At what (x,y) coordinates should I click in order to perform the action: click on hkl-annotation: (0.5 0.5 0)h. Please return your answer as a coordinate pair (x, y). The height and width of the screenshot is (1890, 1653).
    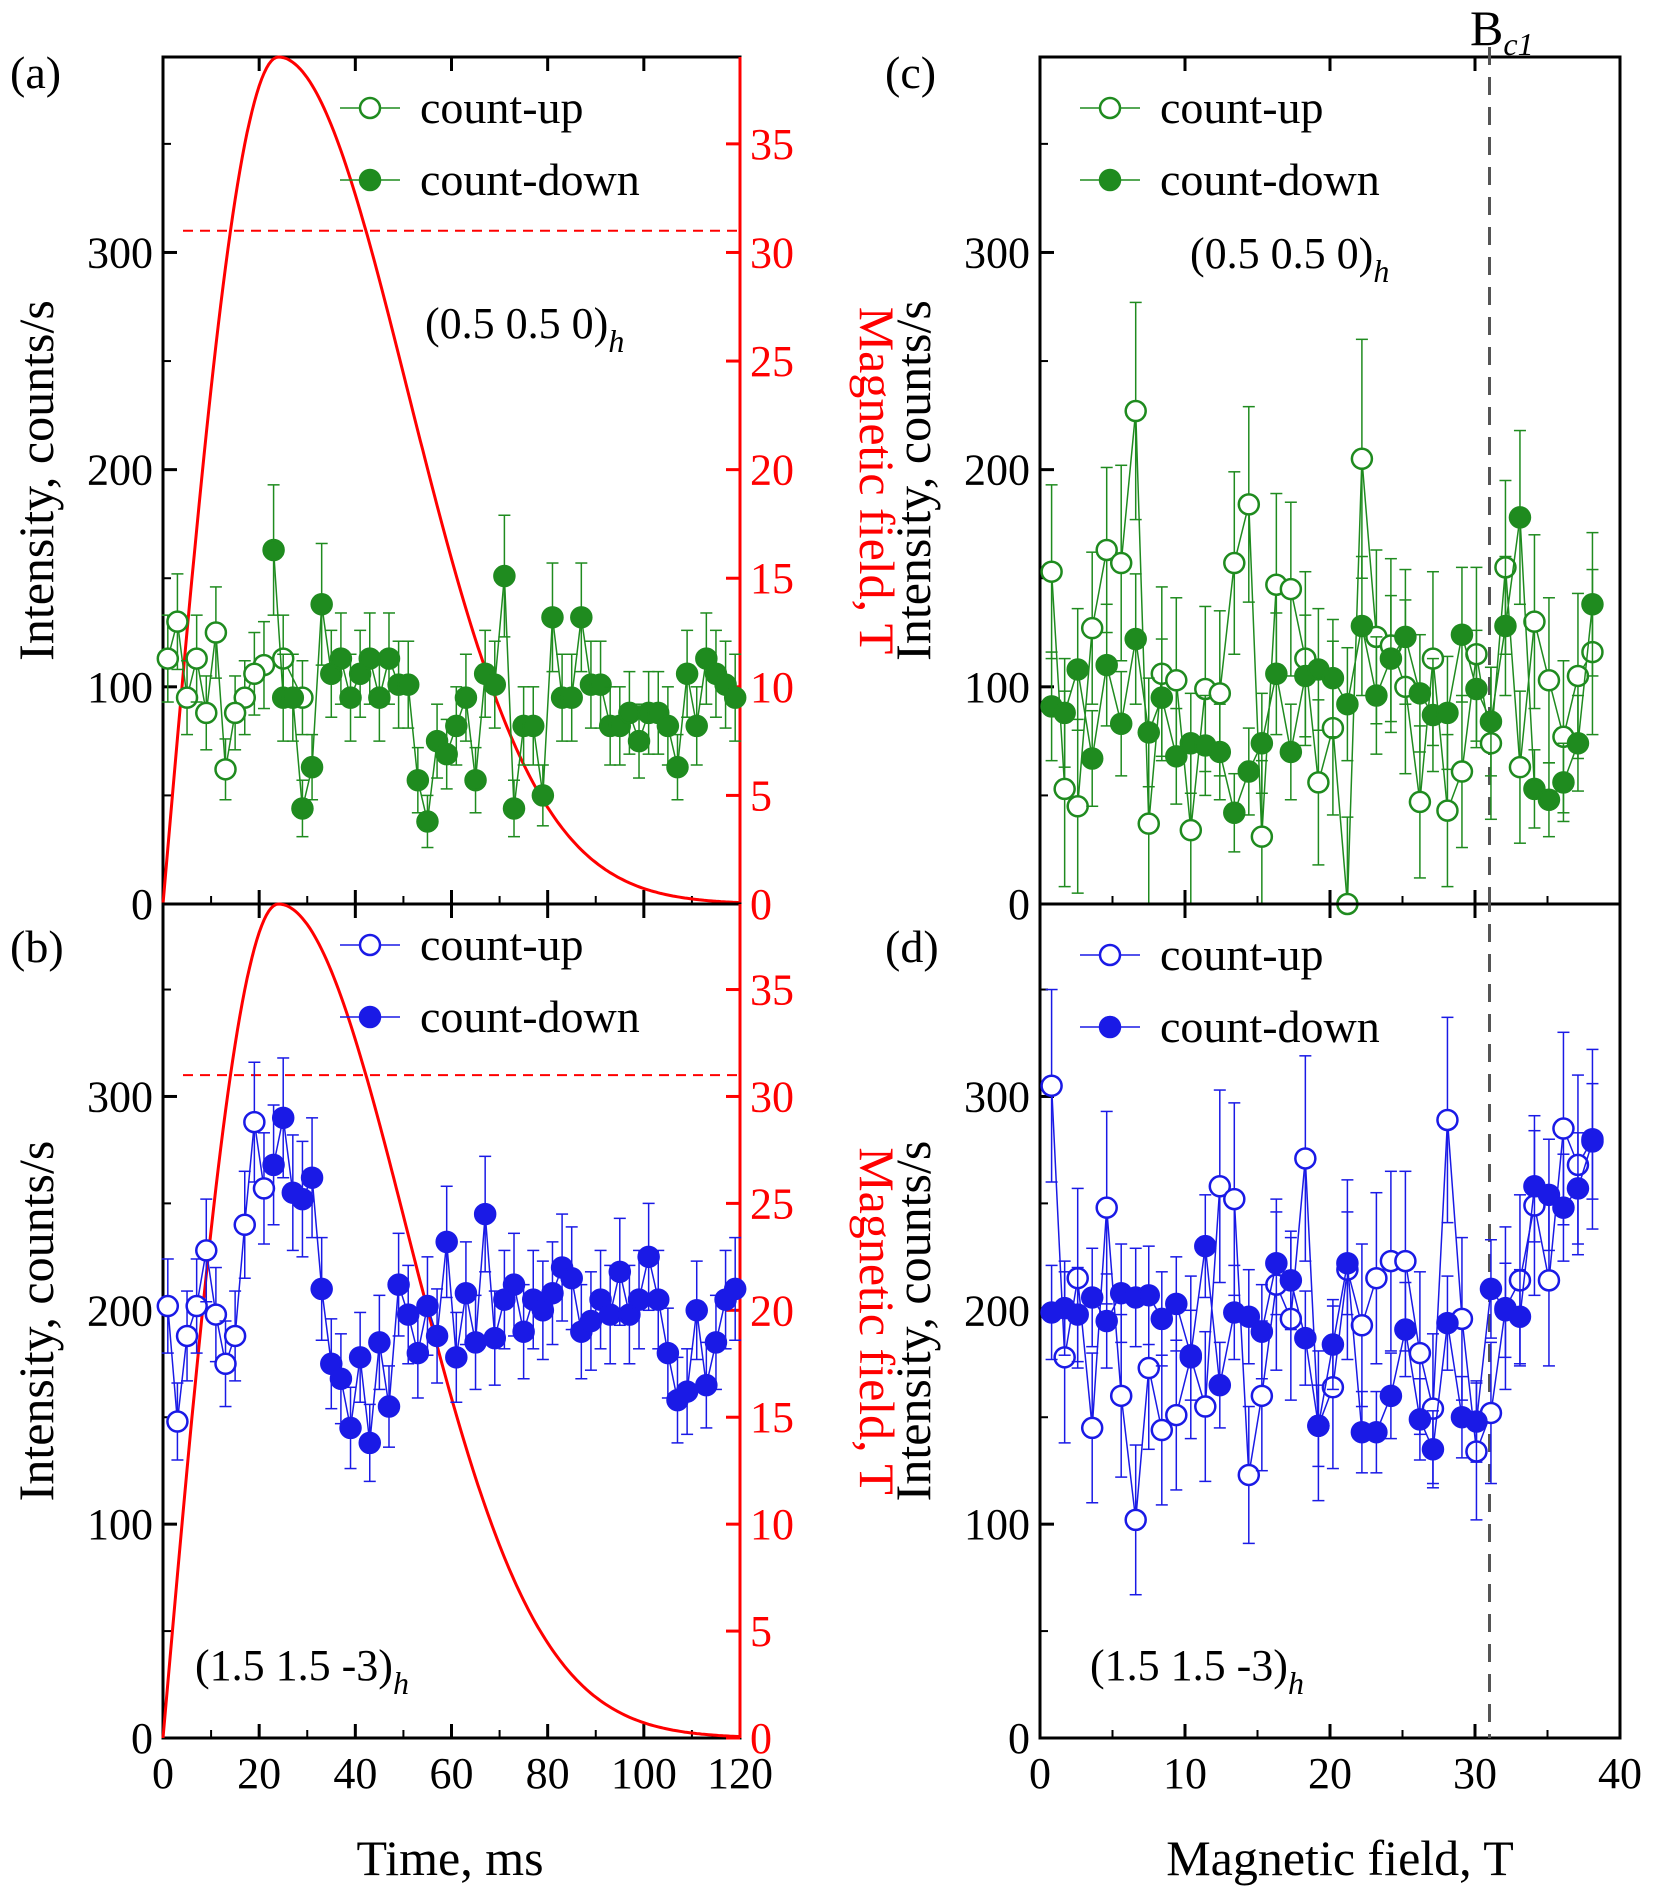
    Looking at the image, I should click on (1289, 259).